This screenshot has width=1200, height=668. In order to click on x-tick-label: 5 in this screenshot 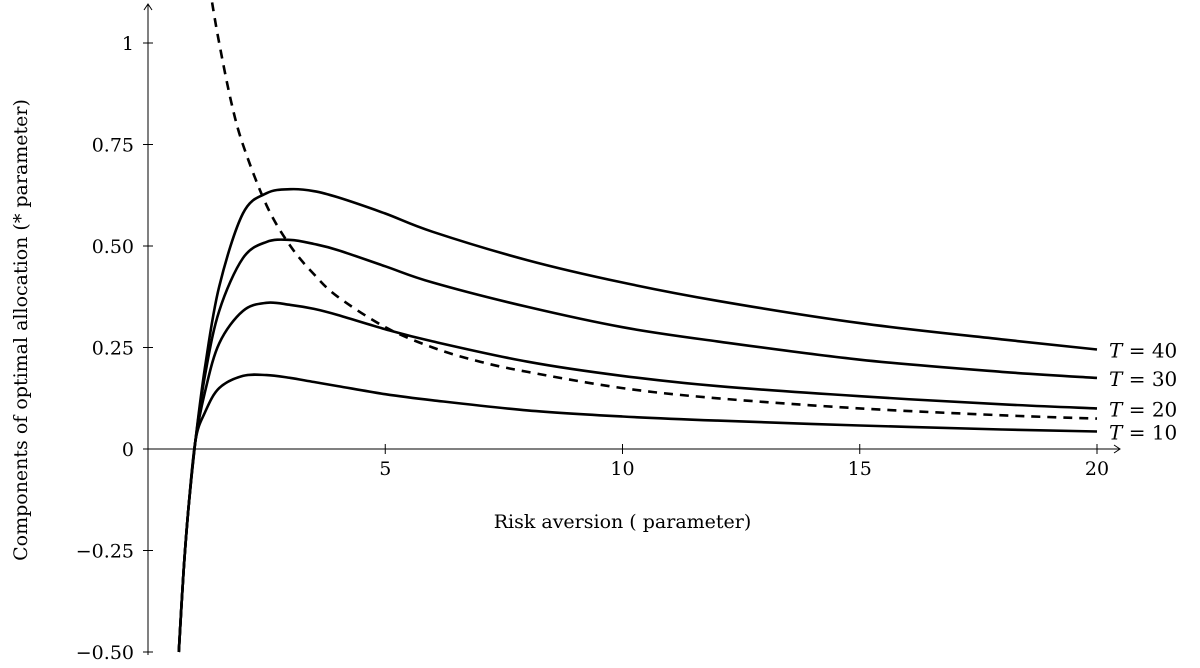, I will do `click(385, 469)`.